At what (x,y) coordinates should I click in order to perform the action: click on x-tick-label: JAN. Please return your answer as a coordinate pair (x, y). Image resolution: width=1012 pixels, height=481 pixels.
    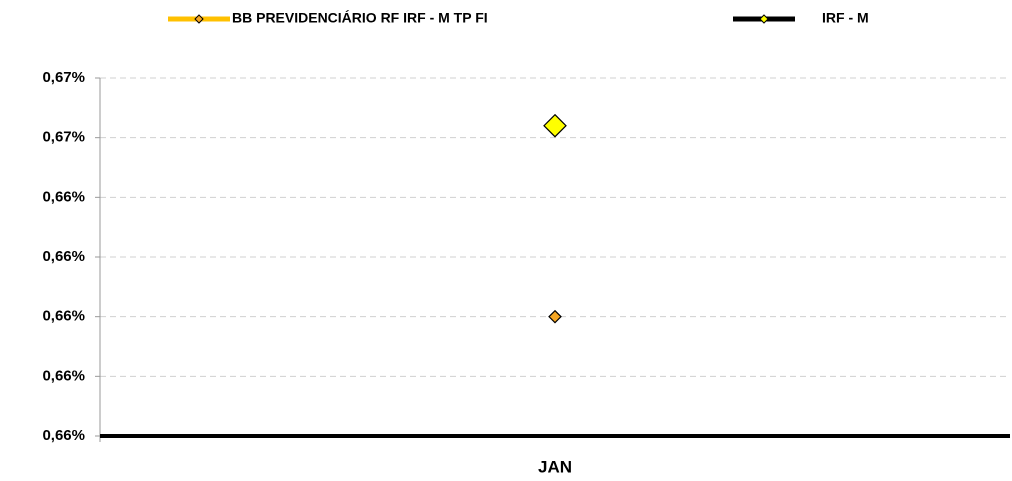
    Looking at the image, I should click on (555, 466).